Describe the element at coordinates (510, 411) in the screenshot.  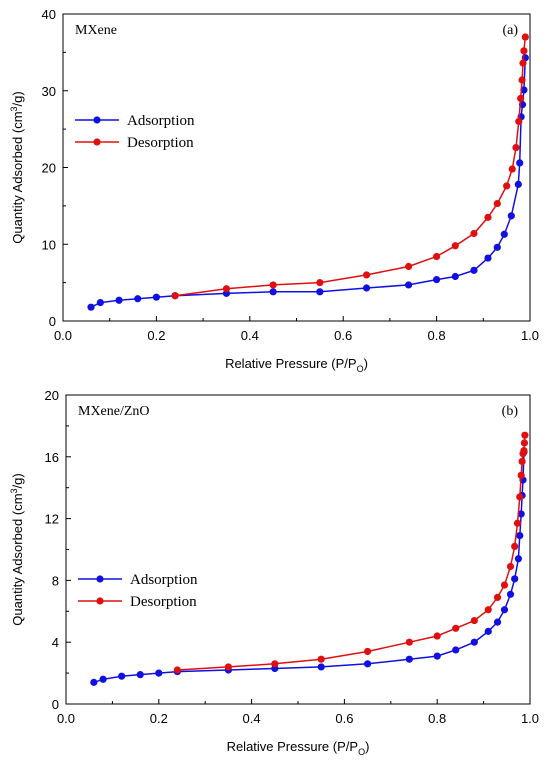
I see `panel-label: (b)` at that location.